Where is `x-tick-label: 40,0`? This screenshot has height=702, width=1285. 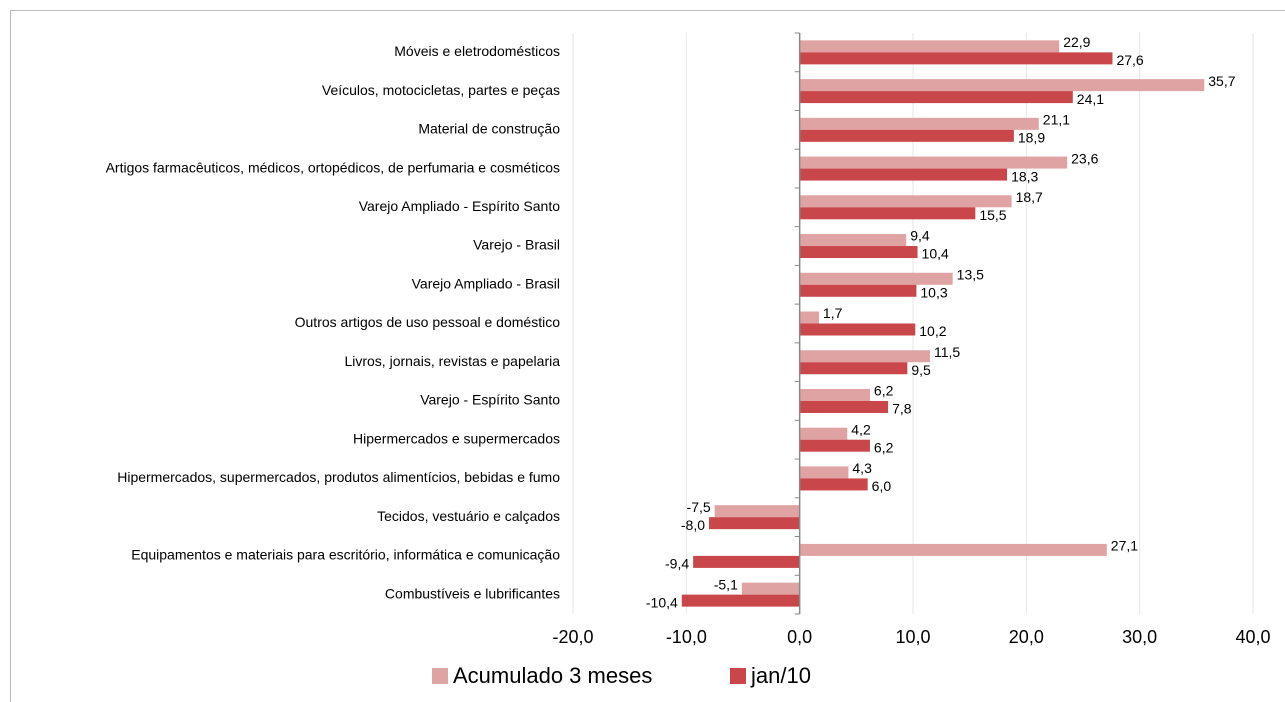
x-tick-label: 40,0 is located at coordinates (1252, 637).